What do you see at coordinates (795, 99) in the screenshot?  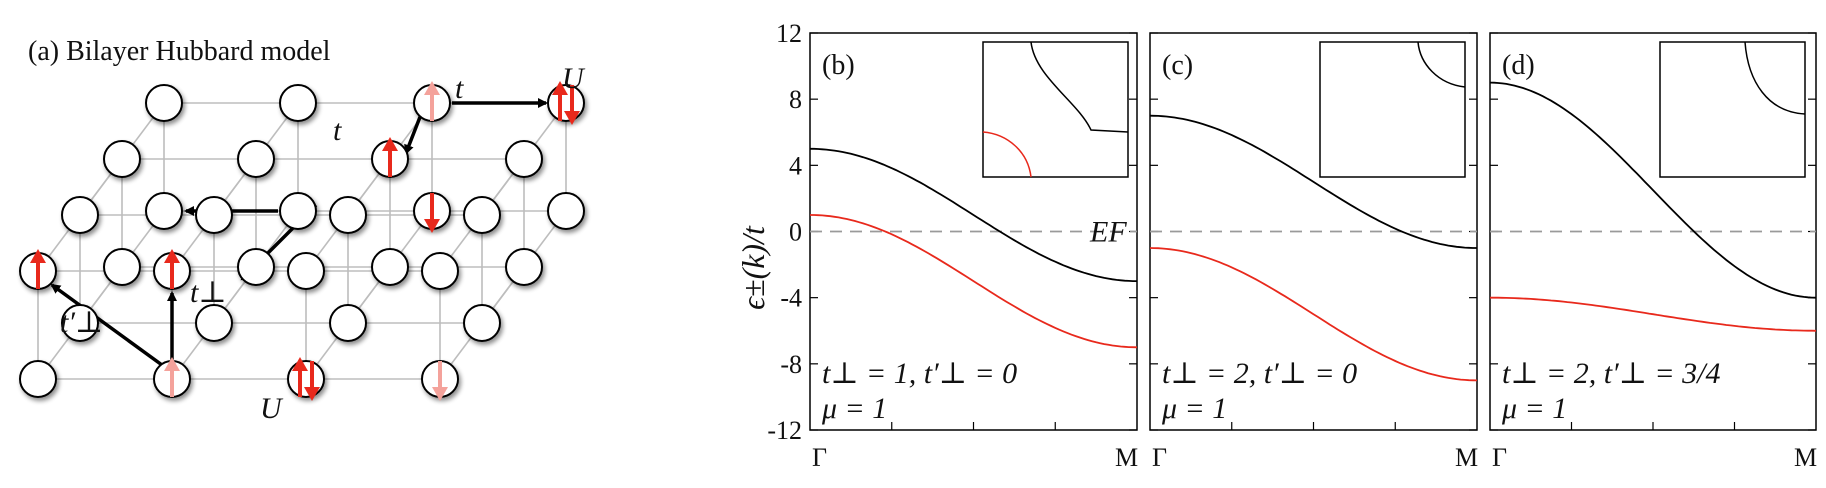 I see `y-tick-label: 8` at bounding box center [795, 99].